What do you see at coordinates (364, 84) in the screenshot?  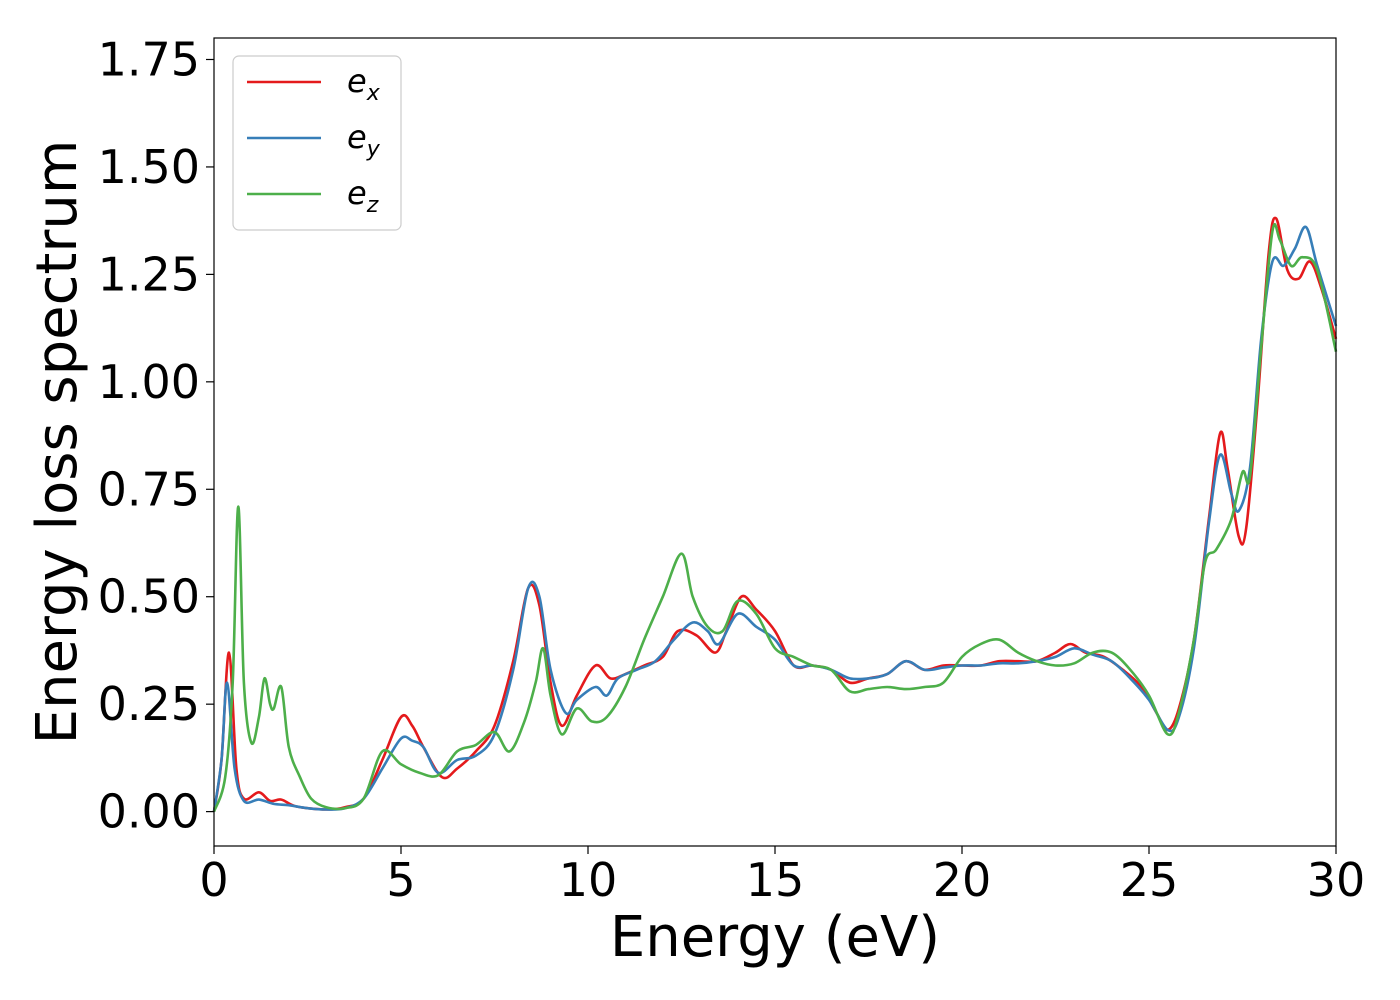 I see `legend-label-x: ex` at bounding box center [364, 84].